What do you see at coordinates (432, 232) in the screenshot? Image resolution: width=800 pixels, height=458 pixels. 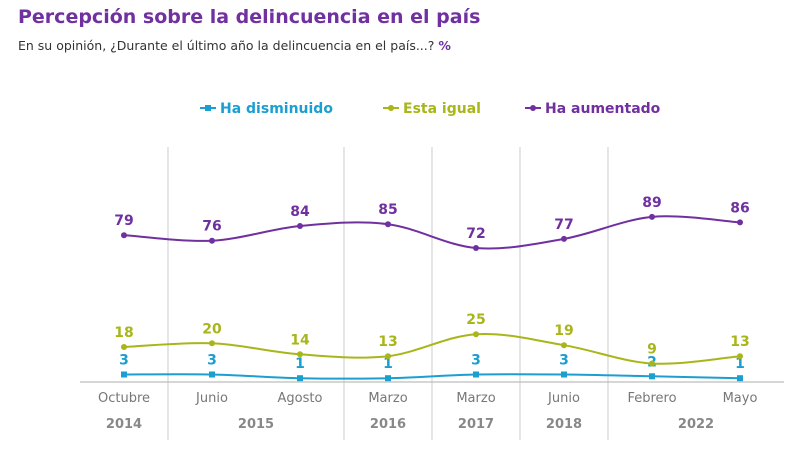 I see `series-line-ha-aumentado` at bounding box center [432, 232].